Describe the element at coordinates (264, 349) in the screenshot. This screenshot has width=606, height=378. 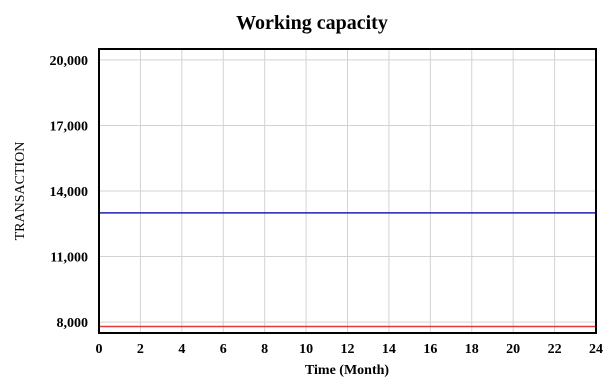
I see `x-tick-label: 8` at that location.